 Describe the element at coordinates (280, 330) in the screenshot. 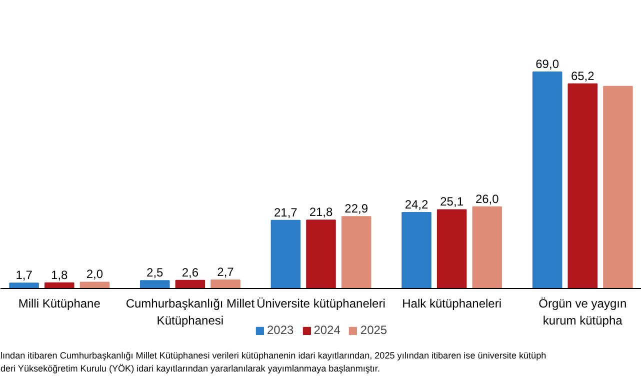

I see `legend-label: 2023` at that location.